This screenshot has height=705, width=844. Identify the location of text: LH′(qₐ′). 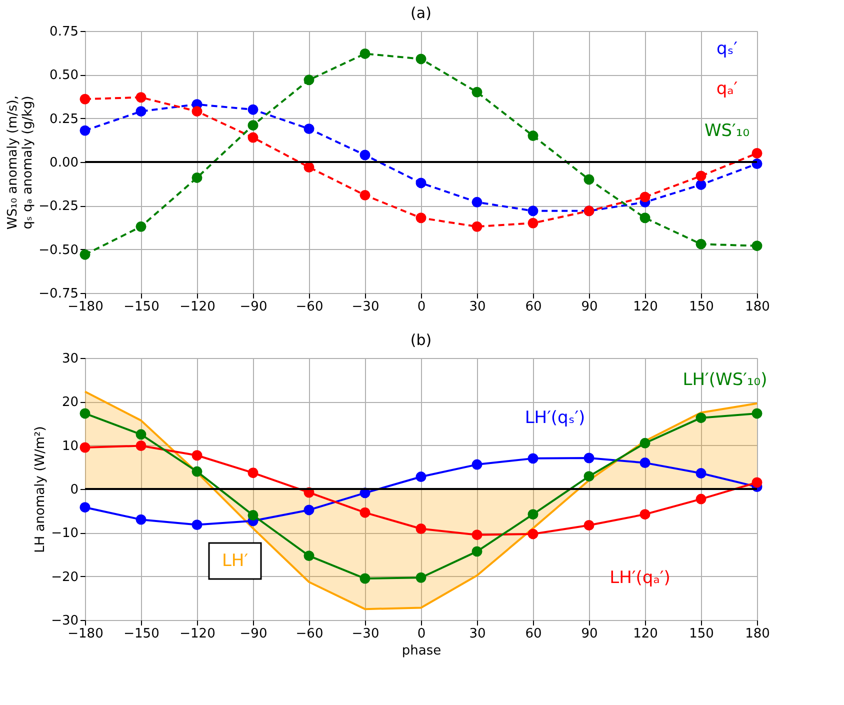
(640, 578).